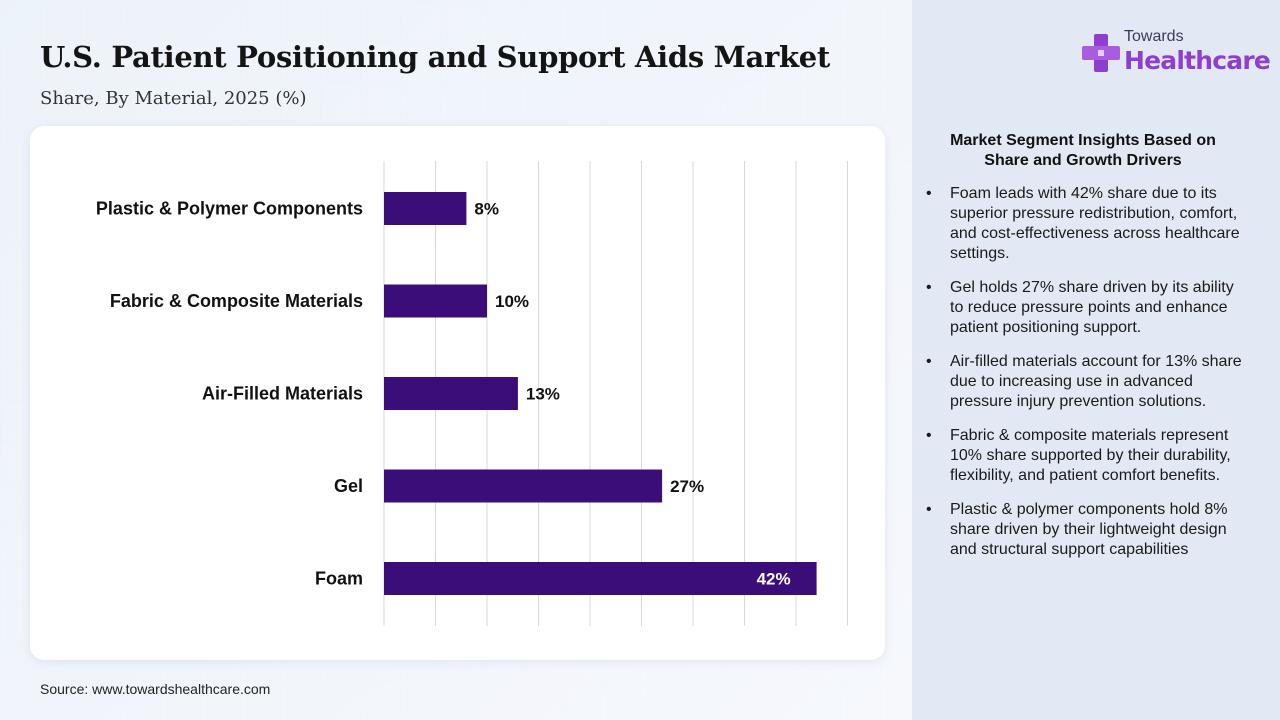 The image size is (1280, 720). What do you see at coordinates (236, 301) in the screenshot?
I see `category-label: Fabric & Composite Materials` at bounding box center [236, 301].